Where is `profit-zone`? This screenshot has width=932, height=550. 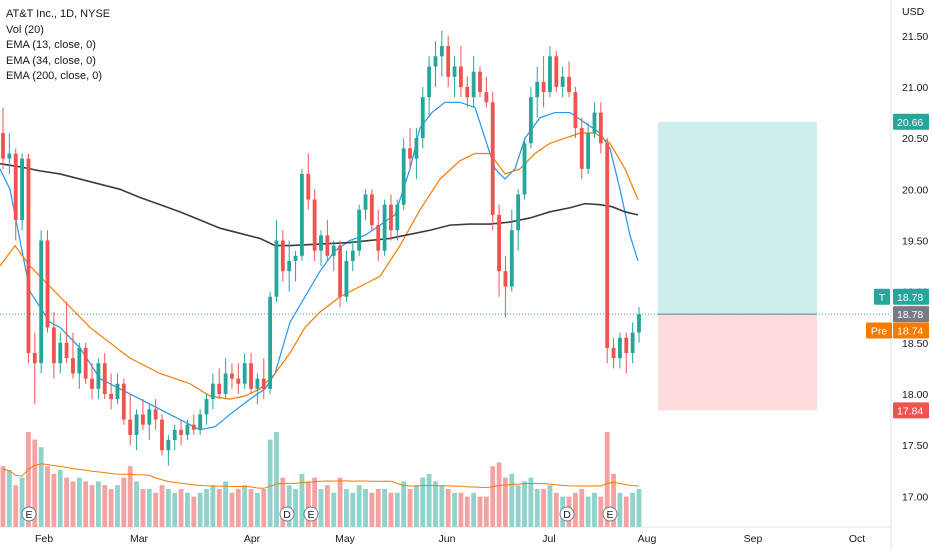
profit-zone is located at coordinates (737, 218).